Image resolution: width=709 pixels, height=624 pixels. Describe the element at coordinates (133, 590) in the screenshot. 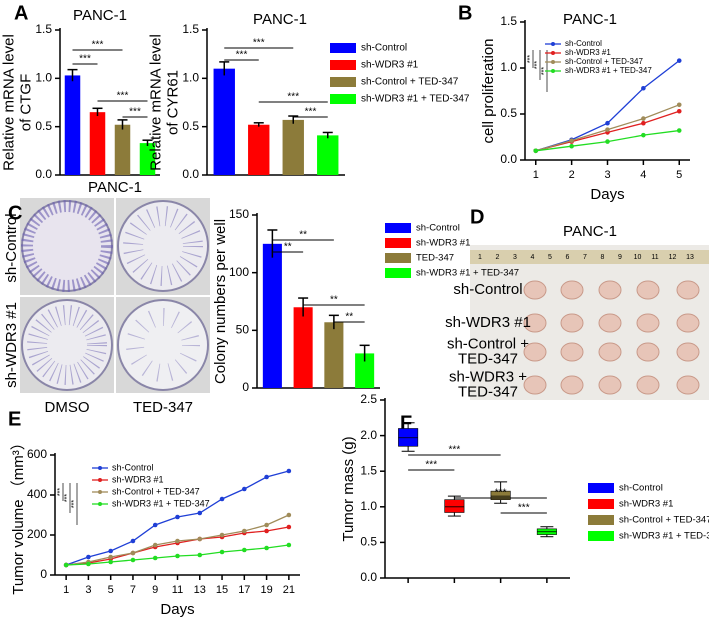

I see `x-tick-label: 7` at that location.